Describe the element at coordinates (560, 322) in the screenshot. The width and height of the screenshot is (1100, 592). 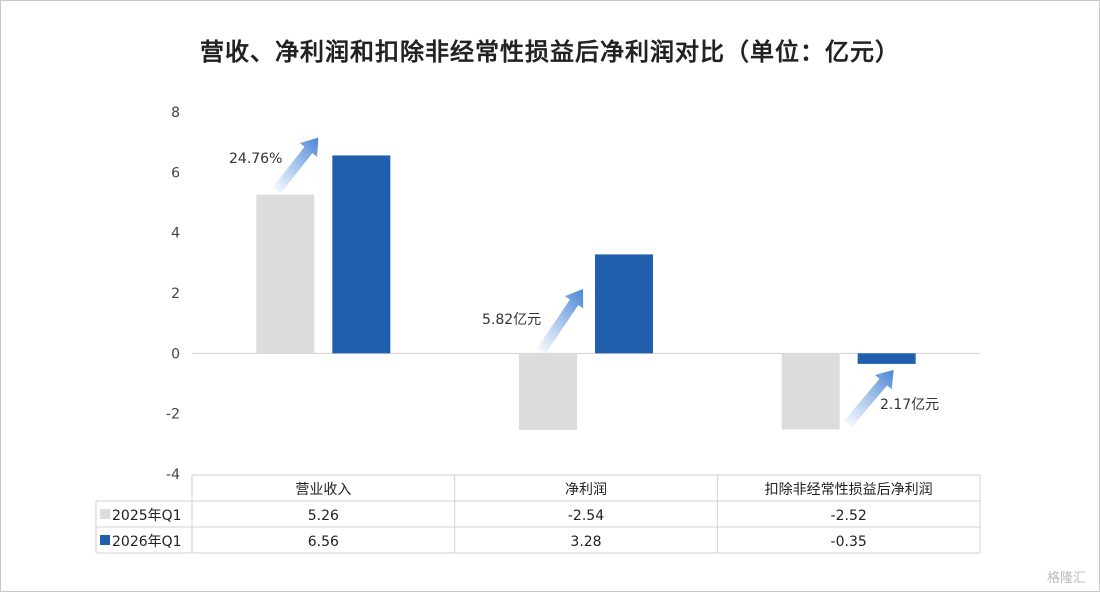
I see `growth-arrow-net-profit` at that location.